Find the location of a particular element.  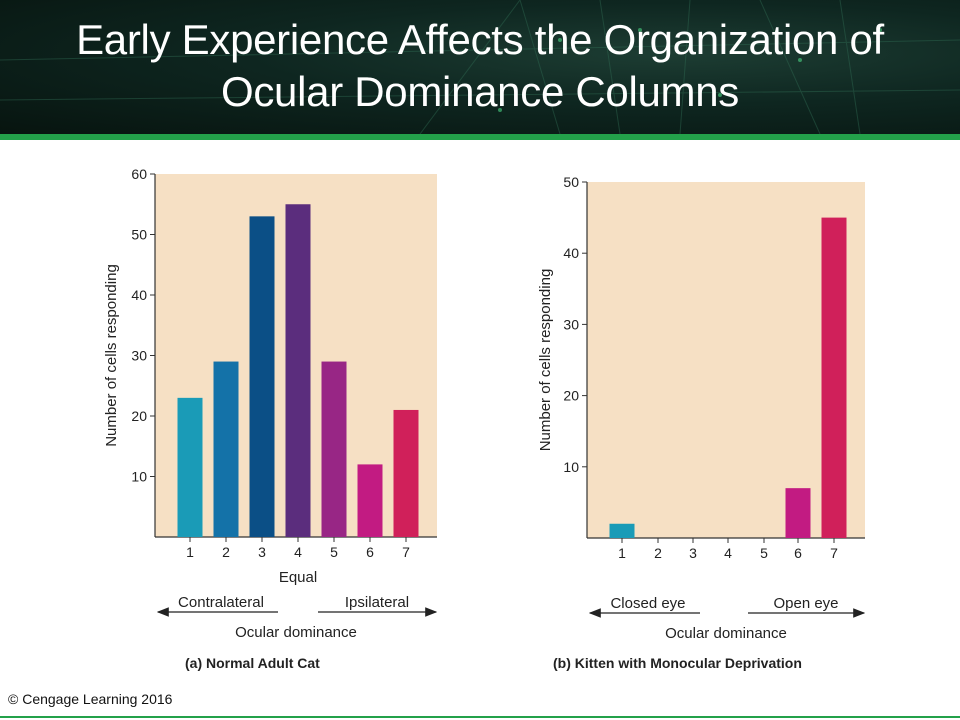

equal-label: Equal is located at coordinates (298, 577).